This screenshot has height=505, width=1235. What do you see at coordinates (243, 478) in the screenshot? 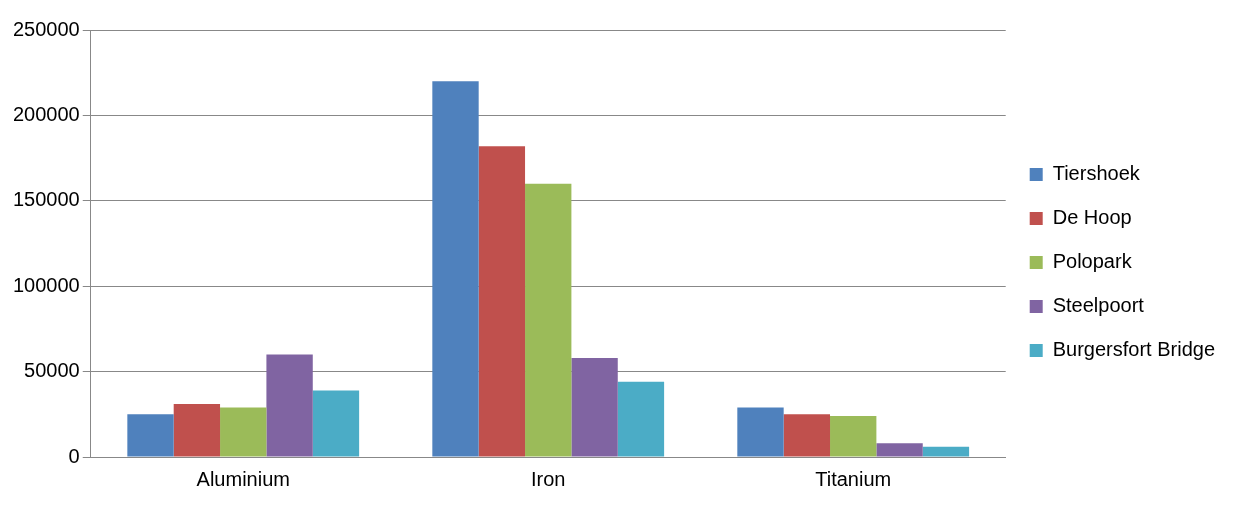
I see `x-tick-label: Aluminium` at bounding box center [243, 478].